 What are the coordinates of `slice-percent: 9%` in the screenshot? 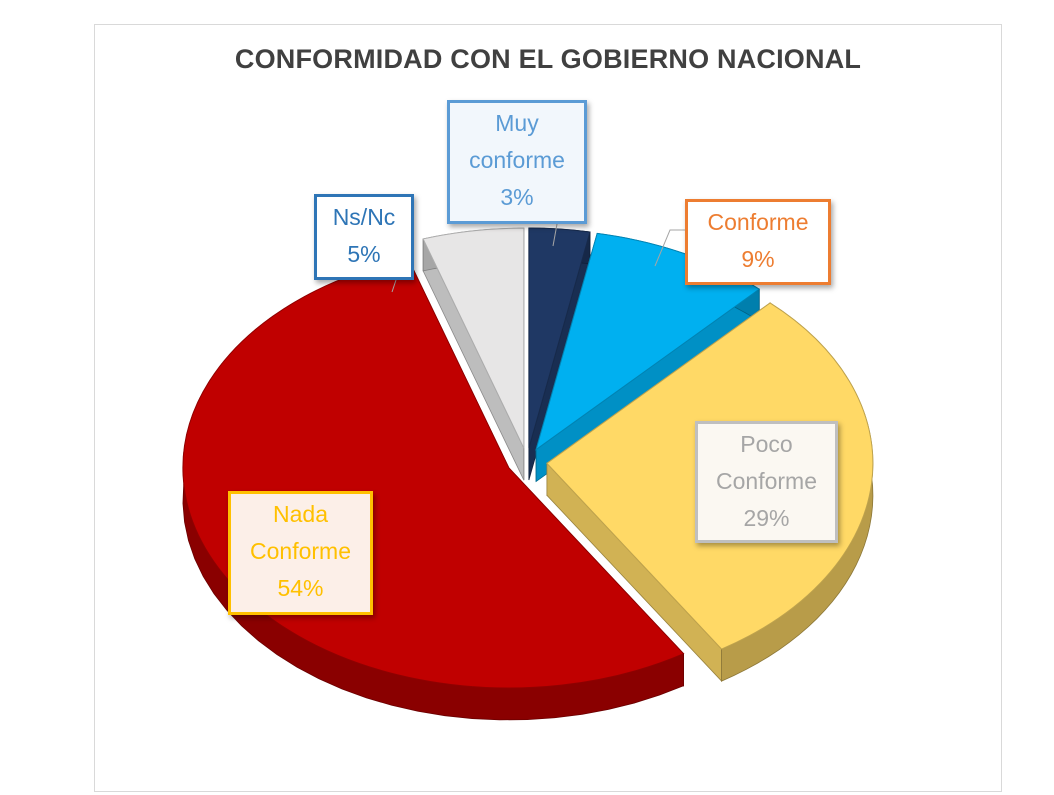 It's located at (758, 259).